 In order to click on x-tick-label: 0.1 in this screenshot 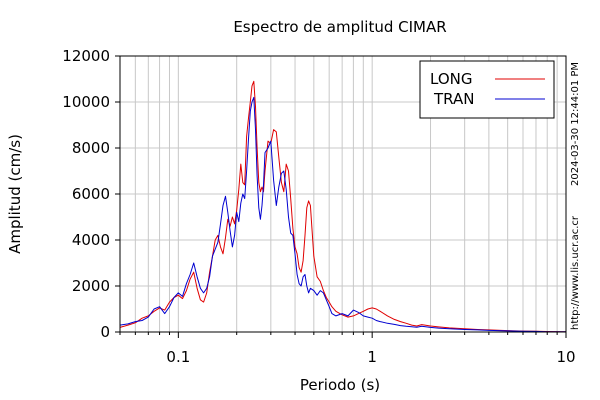, I will do `click(178, 357)`.